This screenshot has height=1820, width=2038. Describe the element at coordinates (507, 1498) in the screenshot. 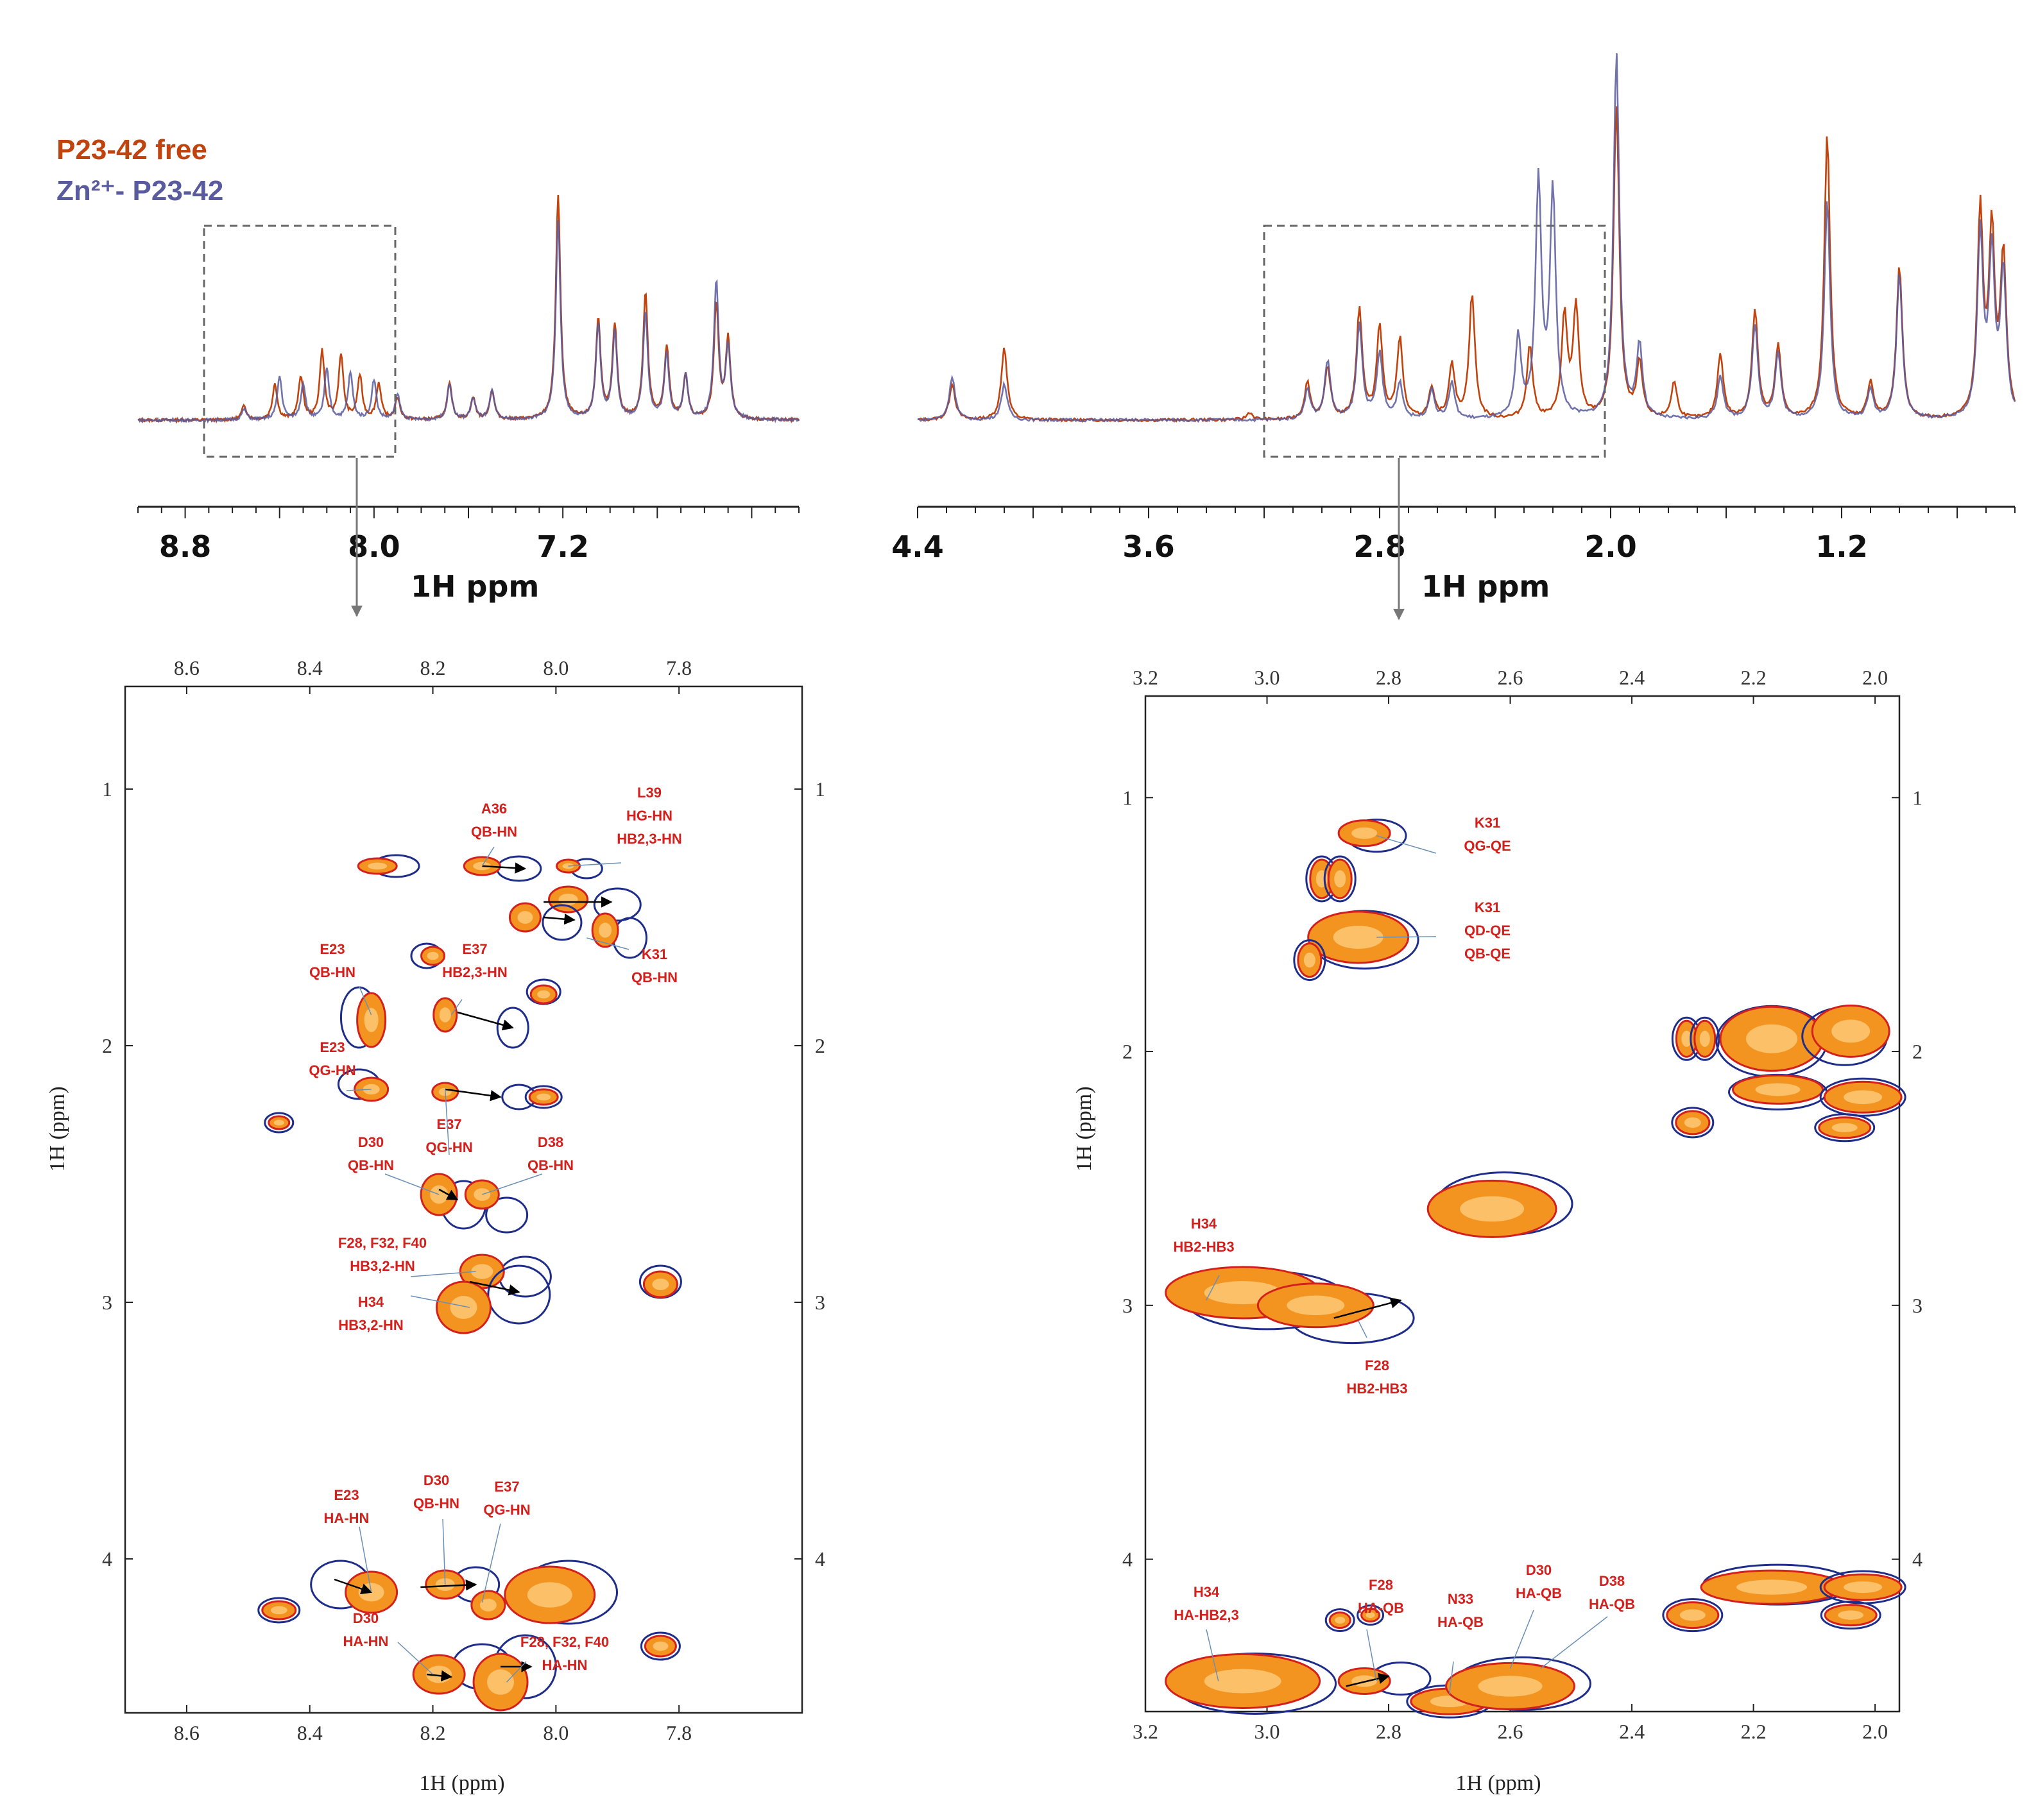

I see `peak-label: E37 QG-HN` at that location.